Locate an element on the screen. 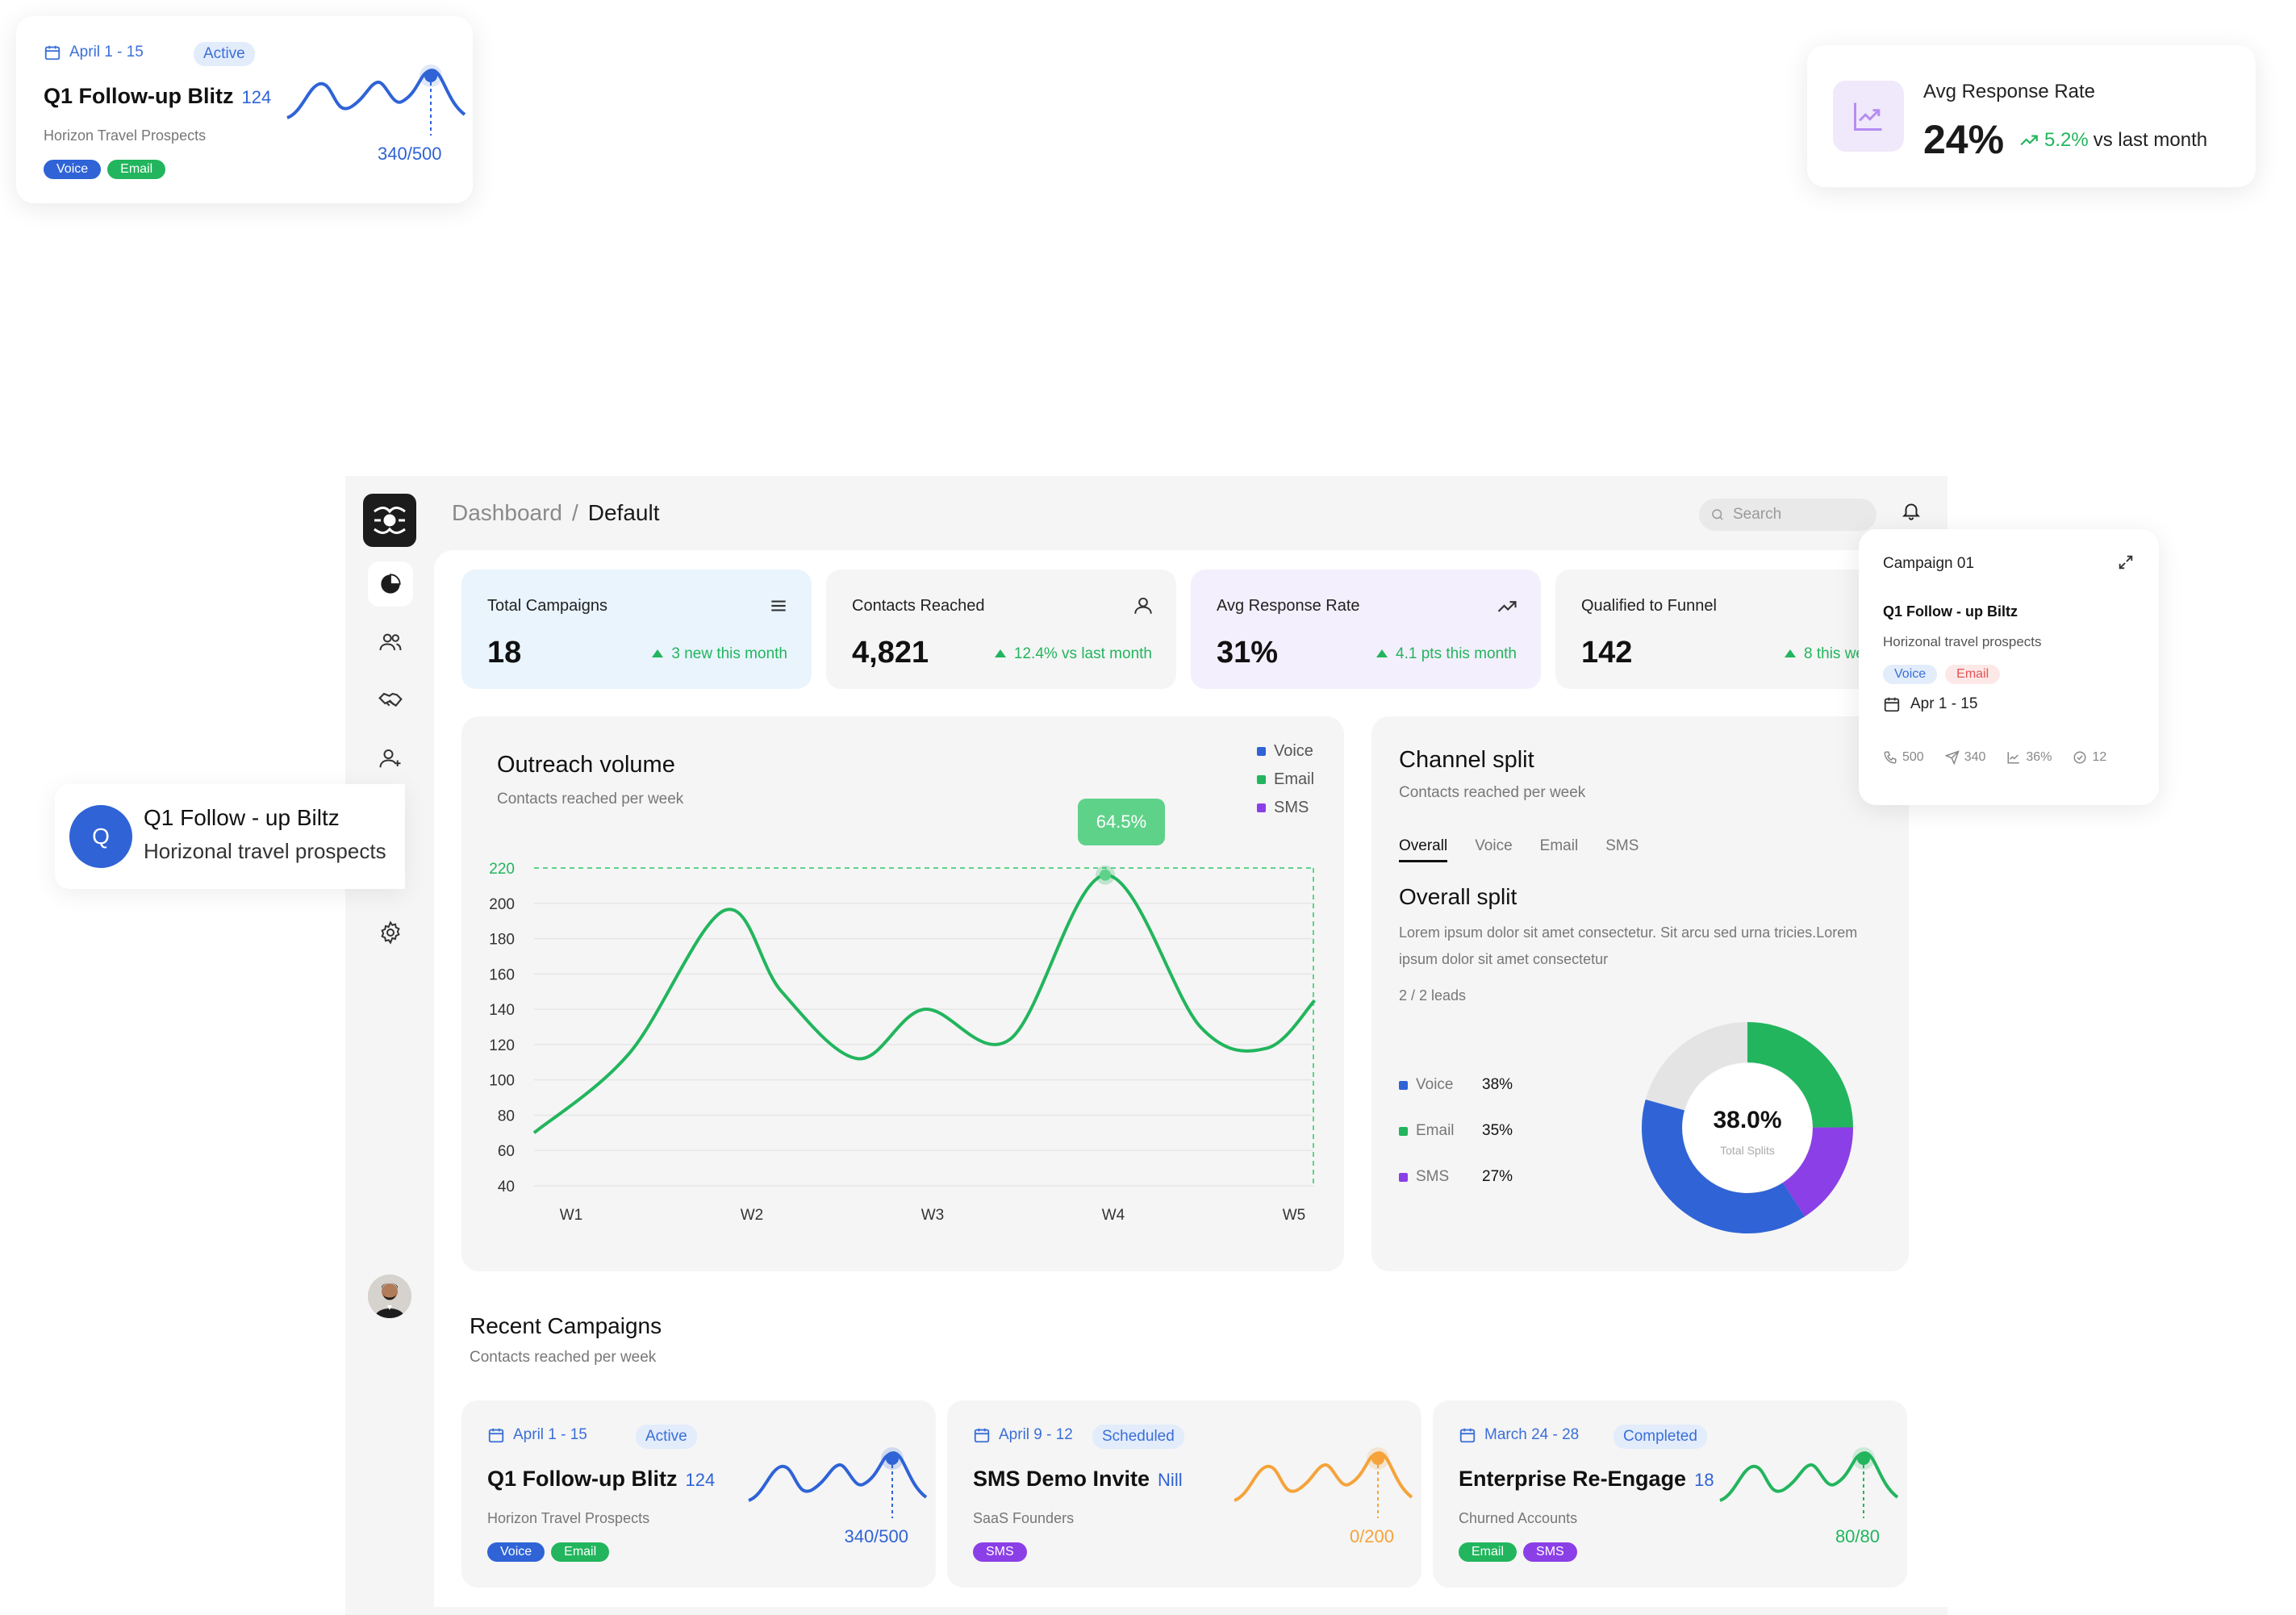 This screenshot has height=1615, width=2296. y-tick-label: 140 is located at coordinates (502, 1011).